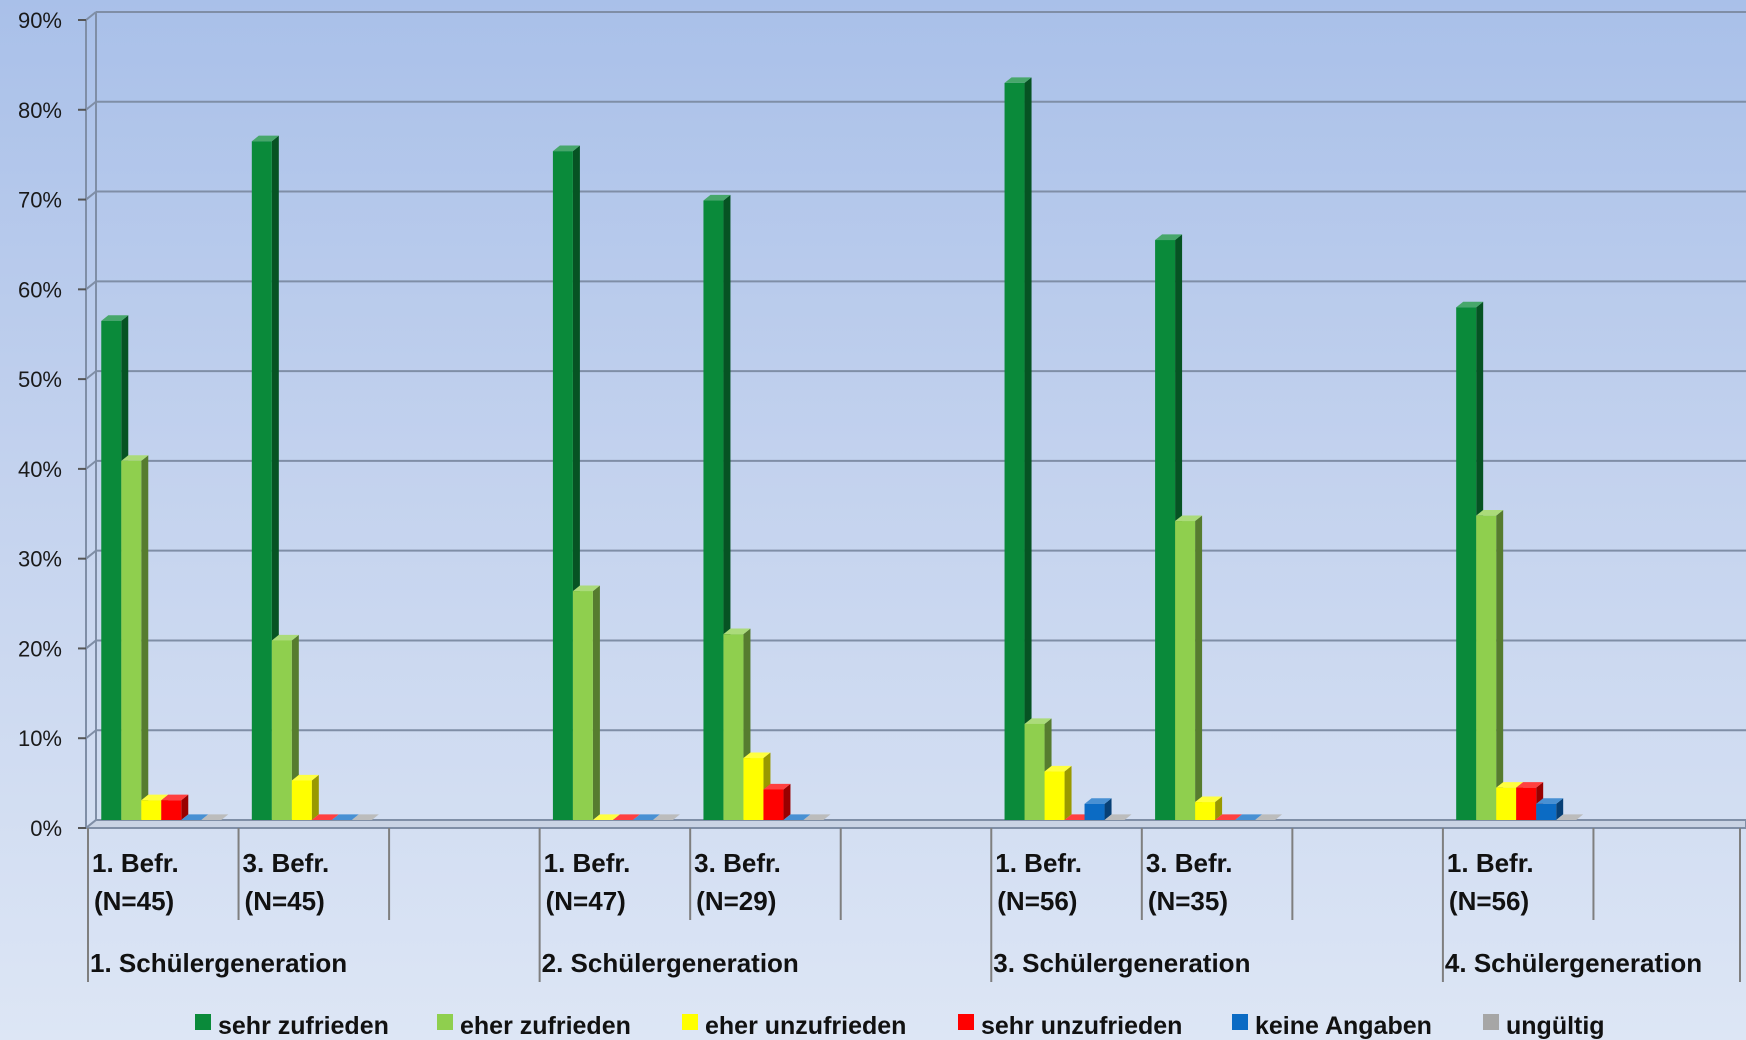 The height and width of the screenshot is (1040, 1746). I want to click on y-tick-label: 80%, so click(40, 110).